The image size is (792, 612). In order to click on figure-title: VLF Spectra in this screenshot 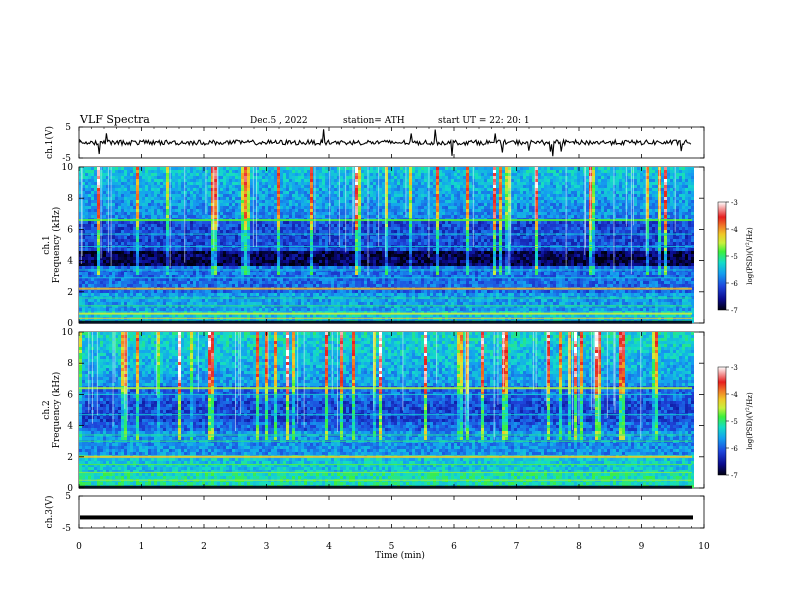, I will do `click(114, 119)`.